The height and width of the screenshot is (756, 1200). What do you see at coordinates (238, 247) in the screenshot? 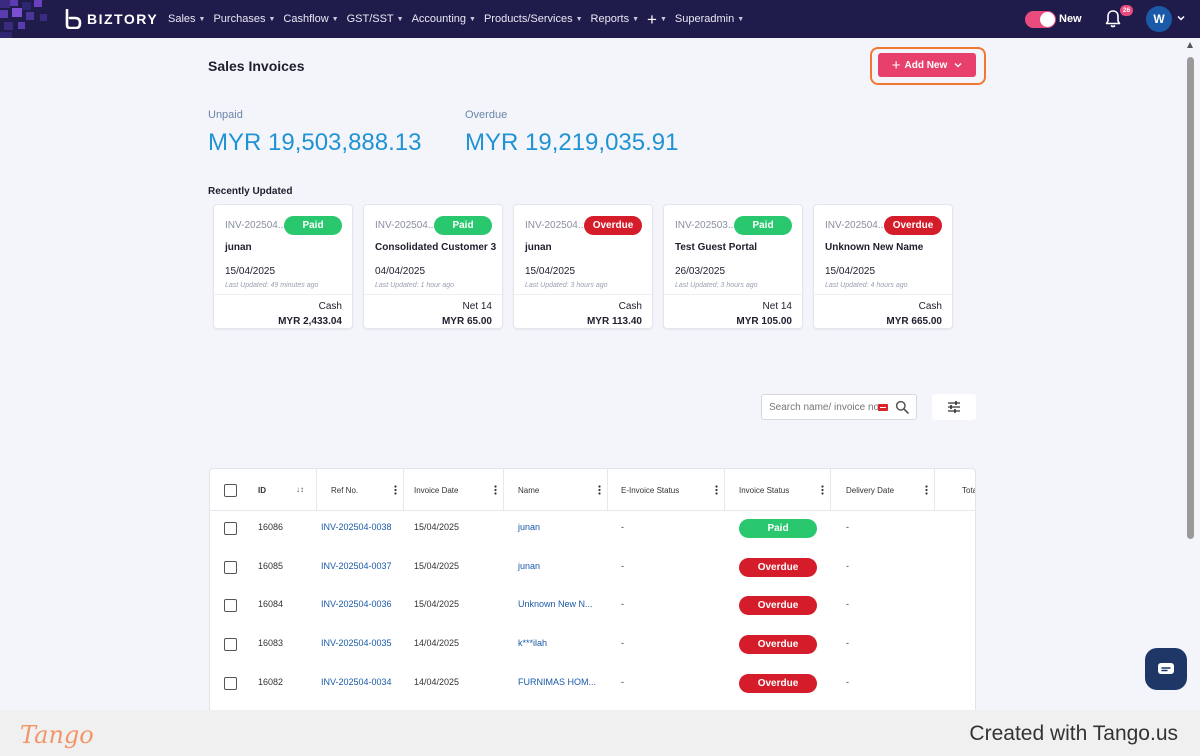
I see `card-customer-name: junan` at bounding box center [238, 247].